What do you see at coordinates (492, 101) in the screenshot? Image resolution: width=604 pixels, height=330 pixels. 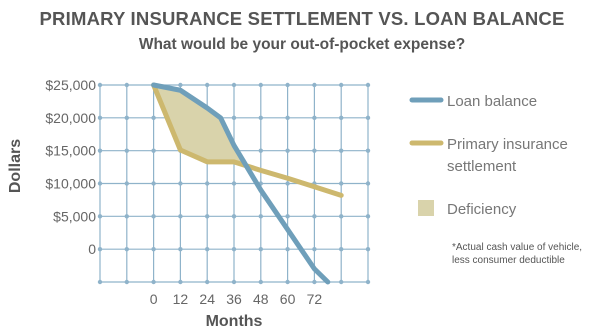 I see `legend-label: Loan balance` at bounding box center [492, 101].